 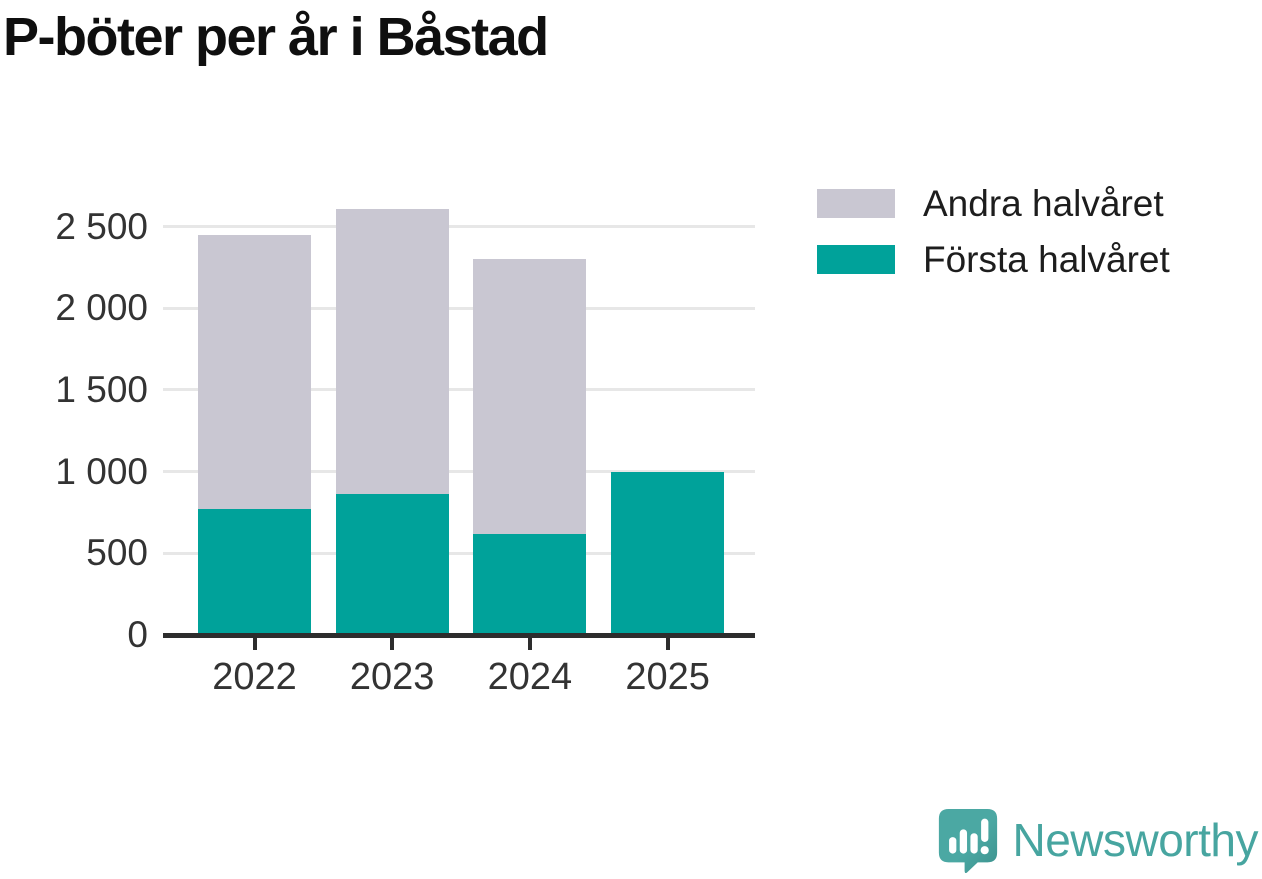 What do you see at coordinates (137, 634) in the screenshot?
I see `y-axis-tick-label: 0` at bounding box center [137, 634].